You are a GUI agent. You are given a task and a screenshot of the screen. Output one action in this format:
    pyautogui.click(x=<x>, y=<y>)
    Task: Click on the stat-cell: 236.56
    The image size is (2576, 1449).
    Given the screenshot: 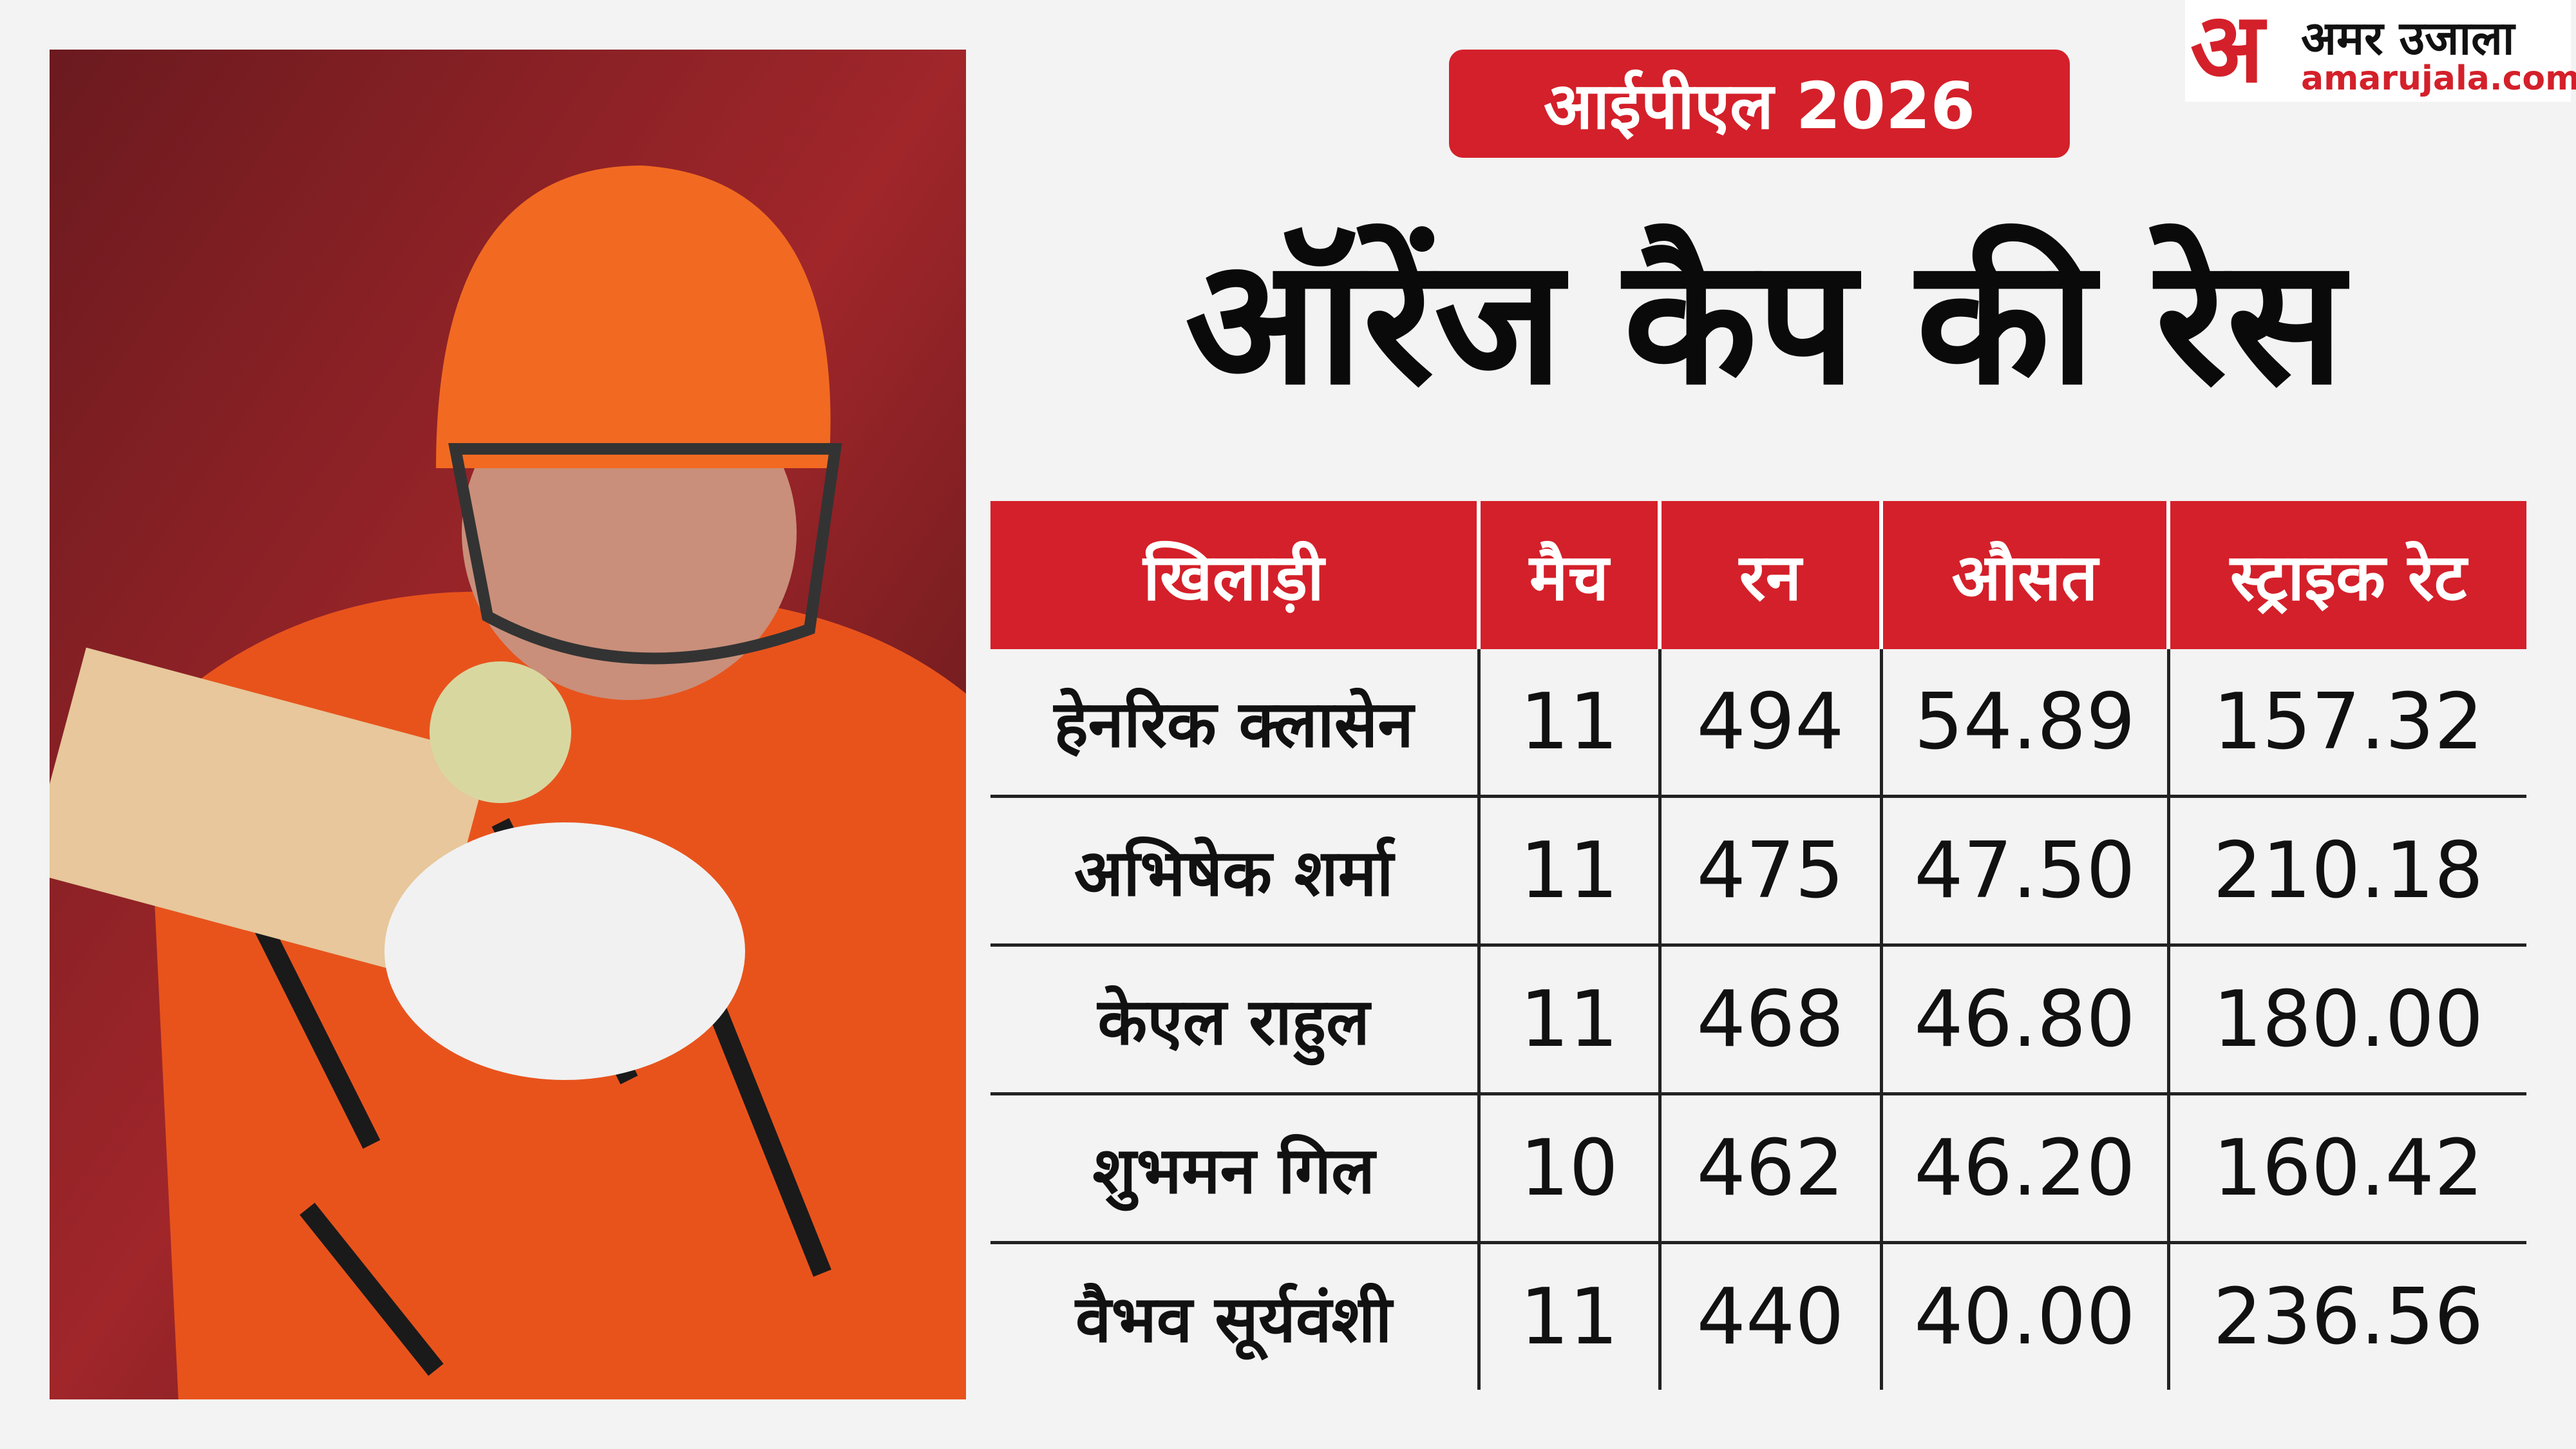 What is the action you would take?
    pyautogui.click(x=2346, y=1316)
    